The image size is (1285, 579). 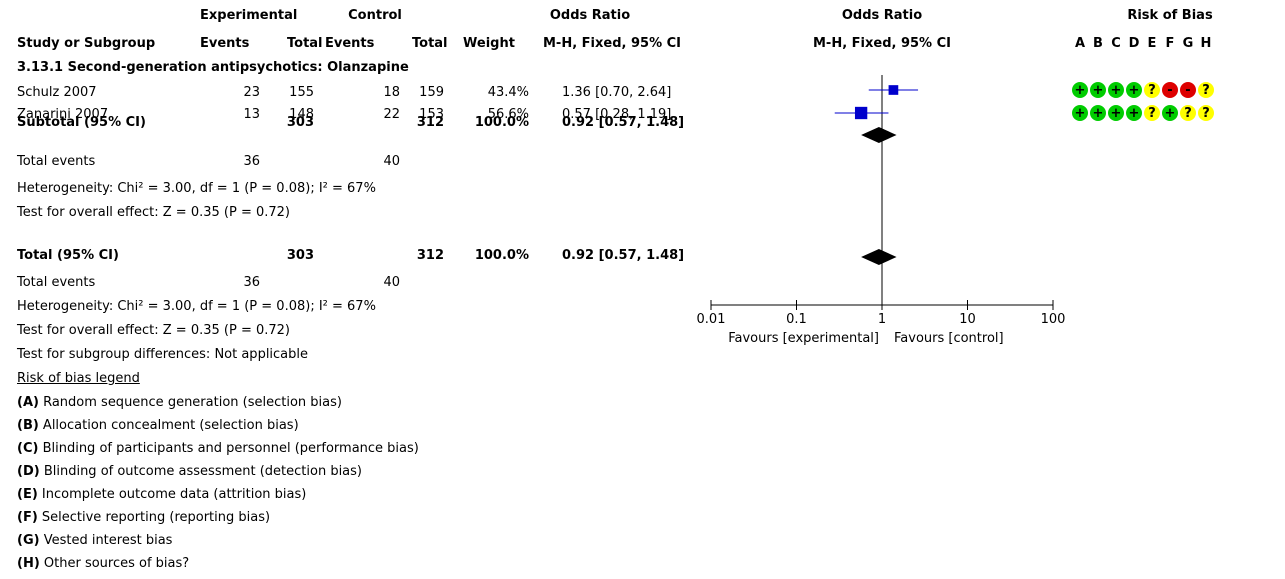 I want to click on study-ctl-total: 153, so click(x=431, y=114).